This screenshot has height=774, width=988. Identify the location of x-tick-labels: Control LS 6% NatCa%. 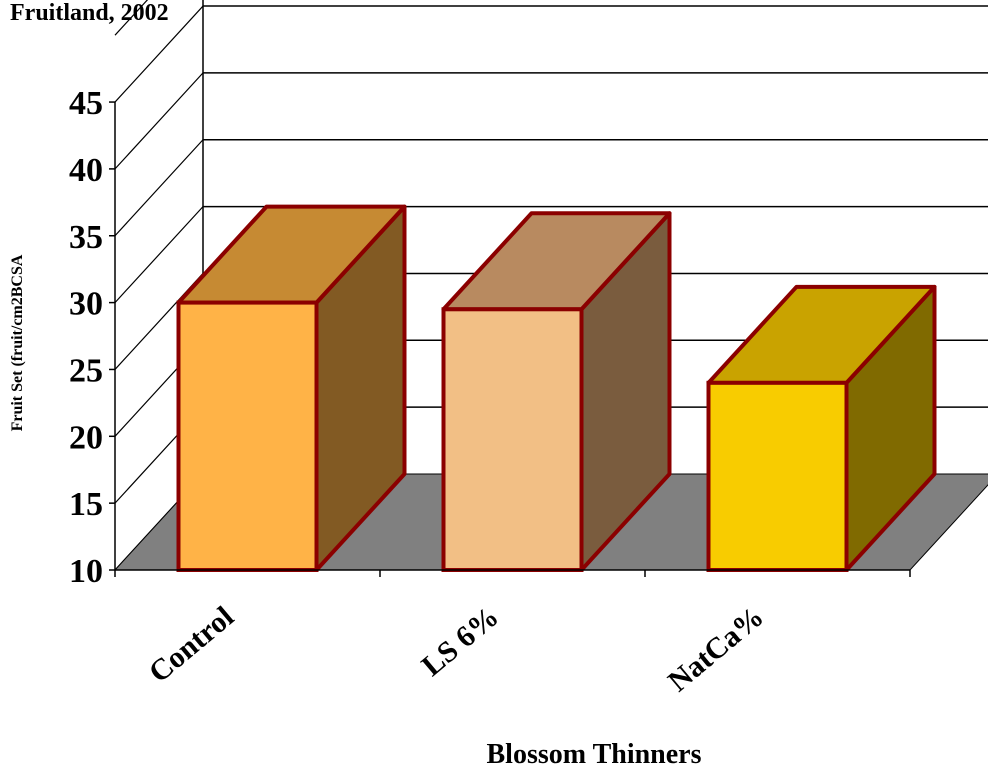
(456, 649).